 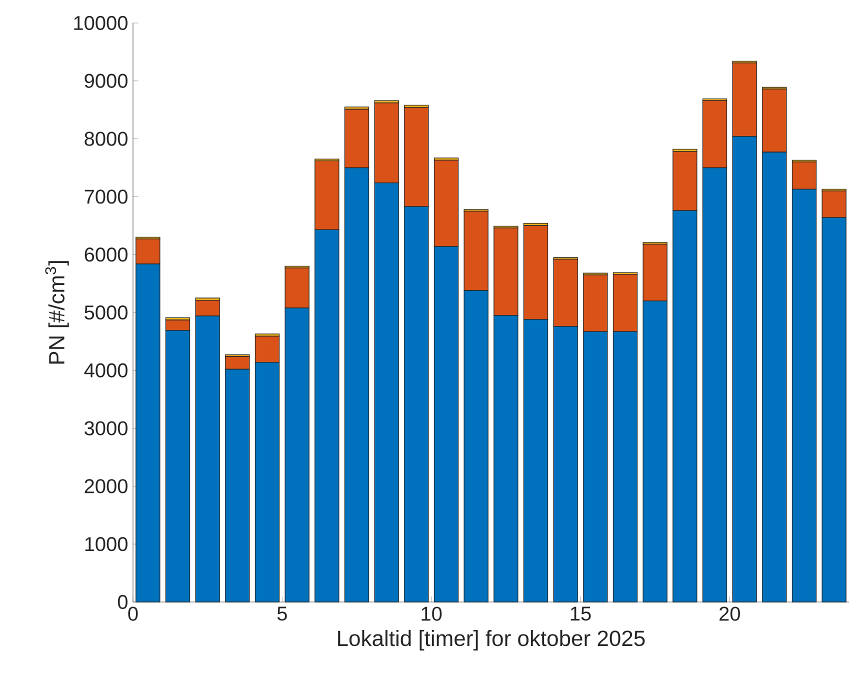 What do you see at coordinates (123, 602) in the screenshot?
I see `y-tick-label: 0` at bounding box center [123, 602].